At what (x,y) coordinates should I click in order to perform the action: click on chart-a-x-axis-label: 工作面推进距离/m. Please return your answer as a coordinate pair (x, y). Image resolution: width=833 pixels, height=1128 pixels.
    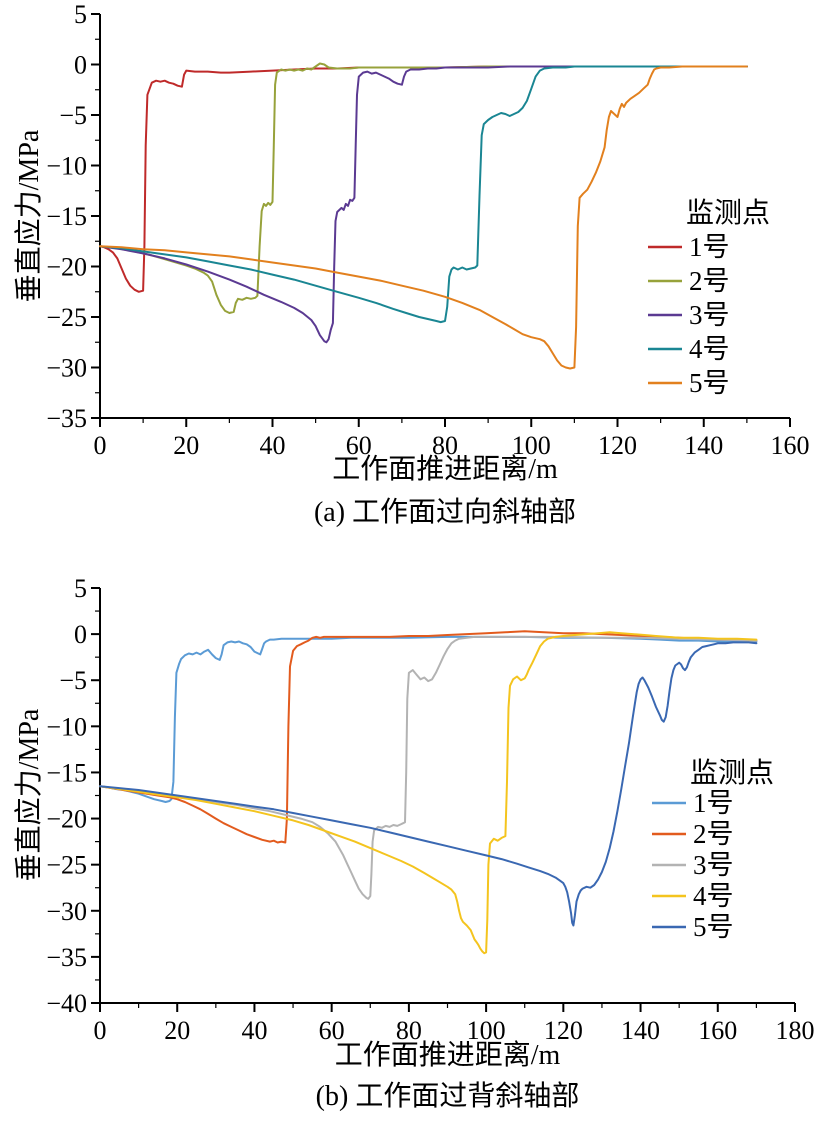
    Looking at the image, I should click on (445, 469).